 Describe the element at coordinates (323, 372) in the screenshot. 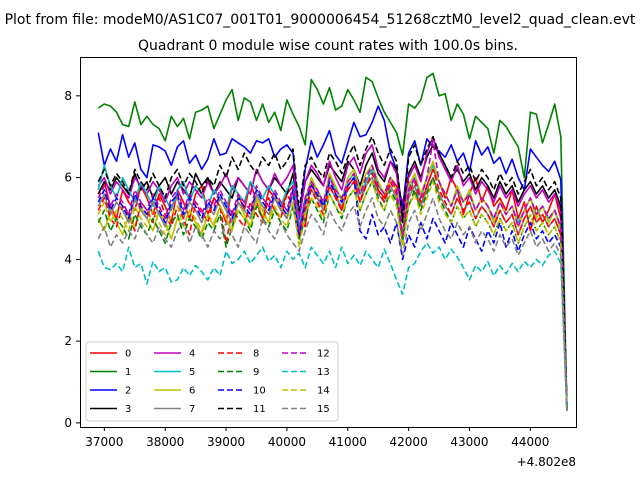

I see `legend-label-13: 13` at that location.